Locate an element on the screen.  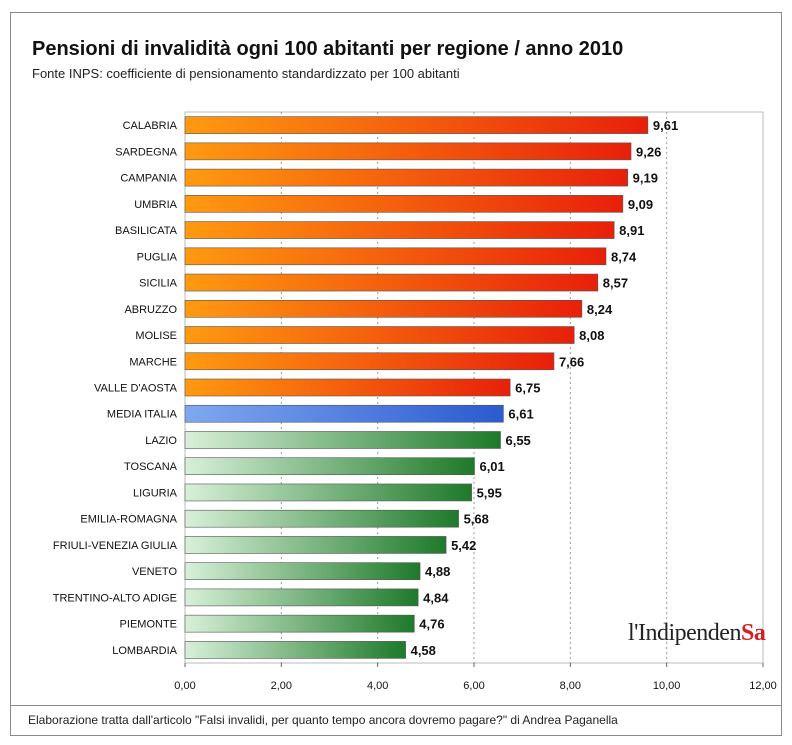
category-label: SICILIA is located at coordinates (158, 284).